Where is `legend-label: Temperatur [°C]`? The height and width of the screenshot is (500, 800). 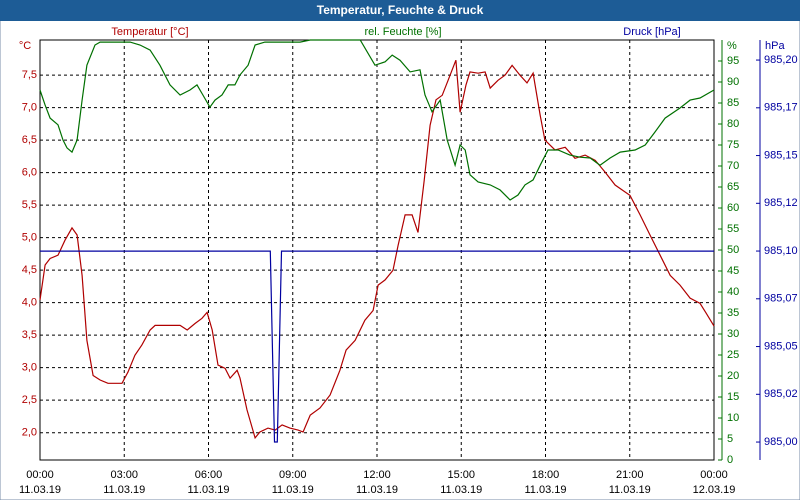
legend-label: Temperatur [°C] is located at coordinates (149, 32).